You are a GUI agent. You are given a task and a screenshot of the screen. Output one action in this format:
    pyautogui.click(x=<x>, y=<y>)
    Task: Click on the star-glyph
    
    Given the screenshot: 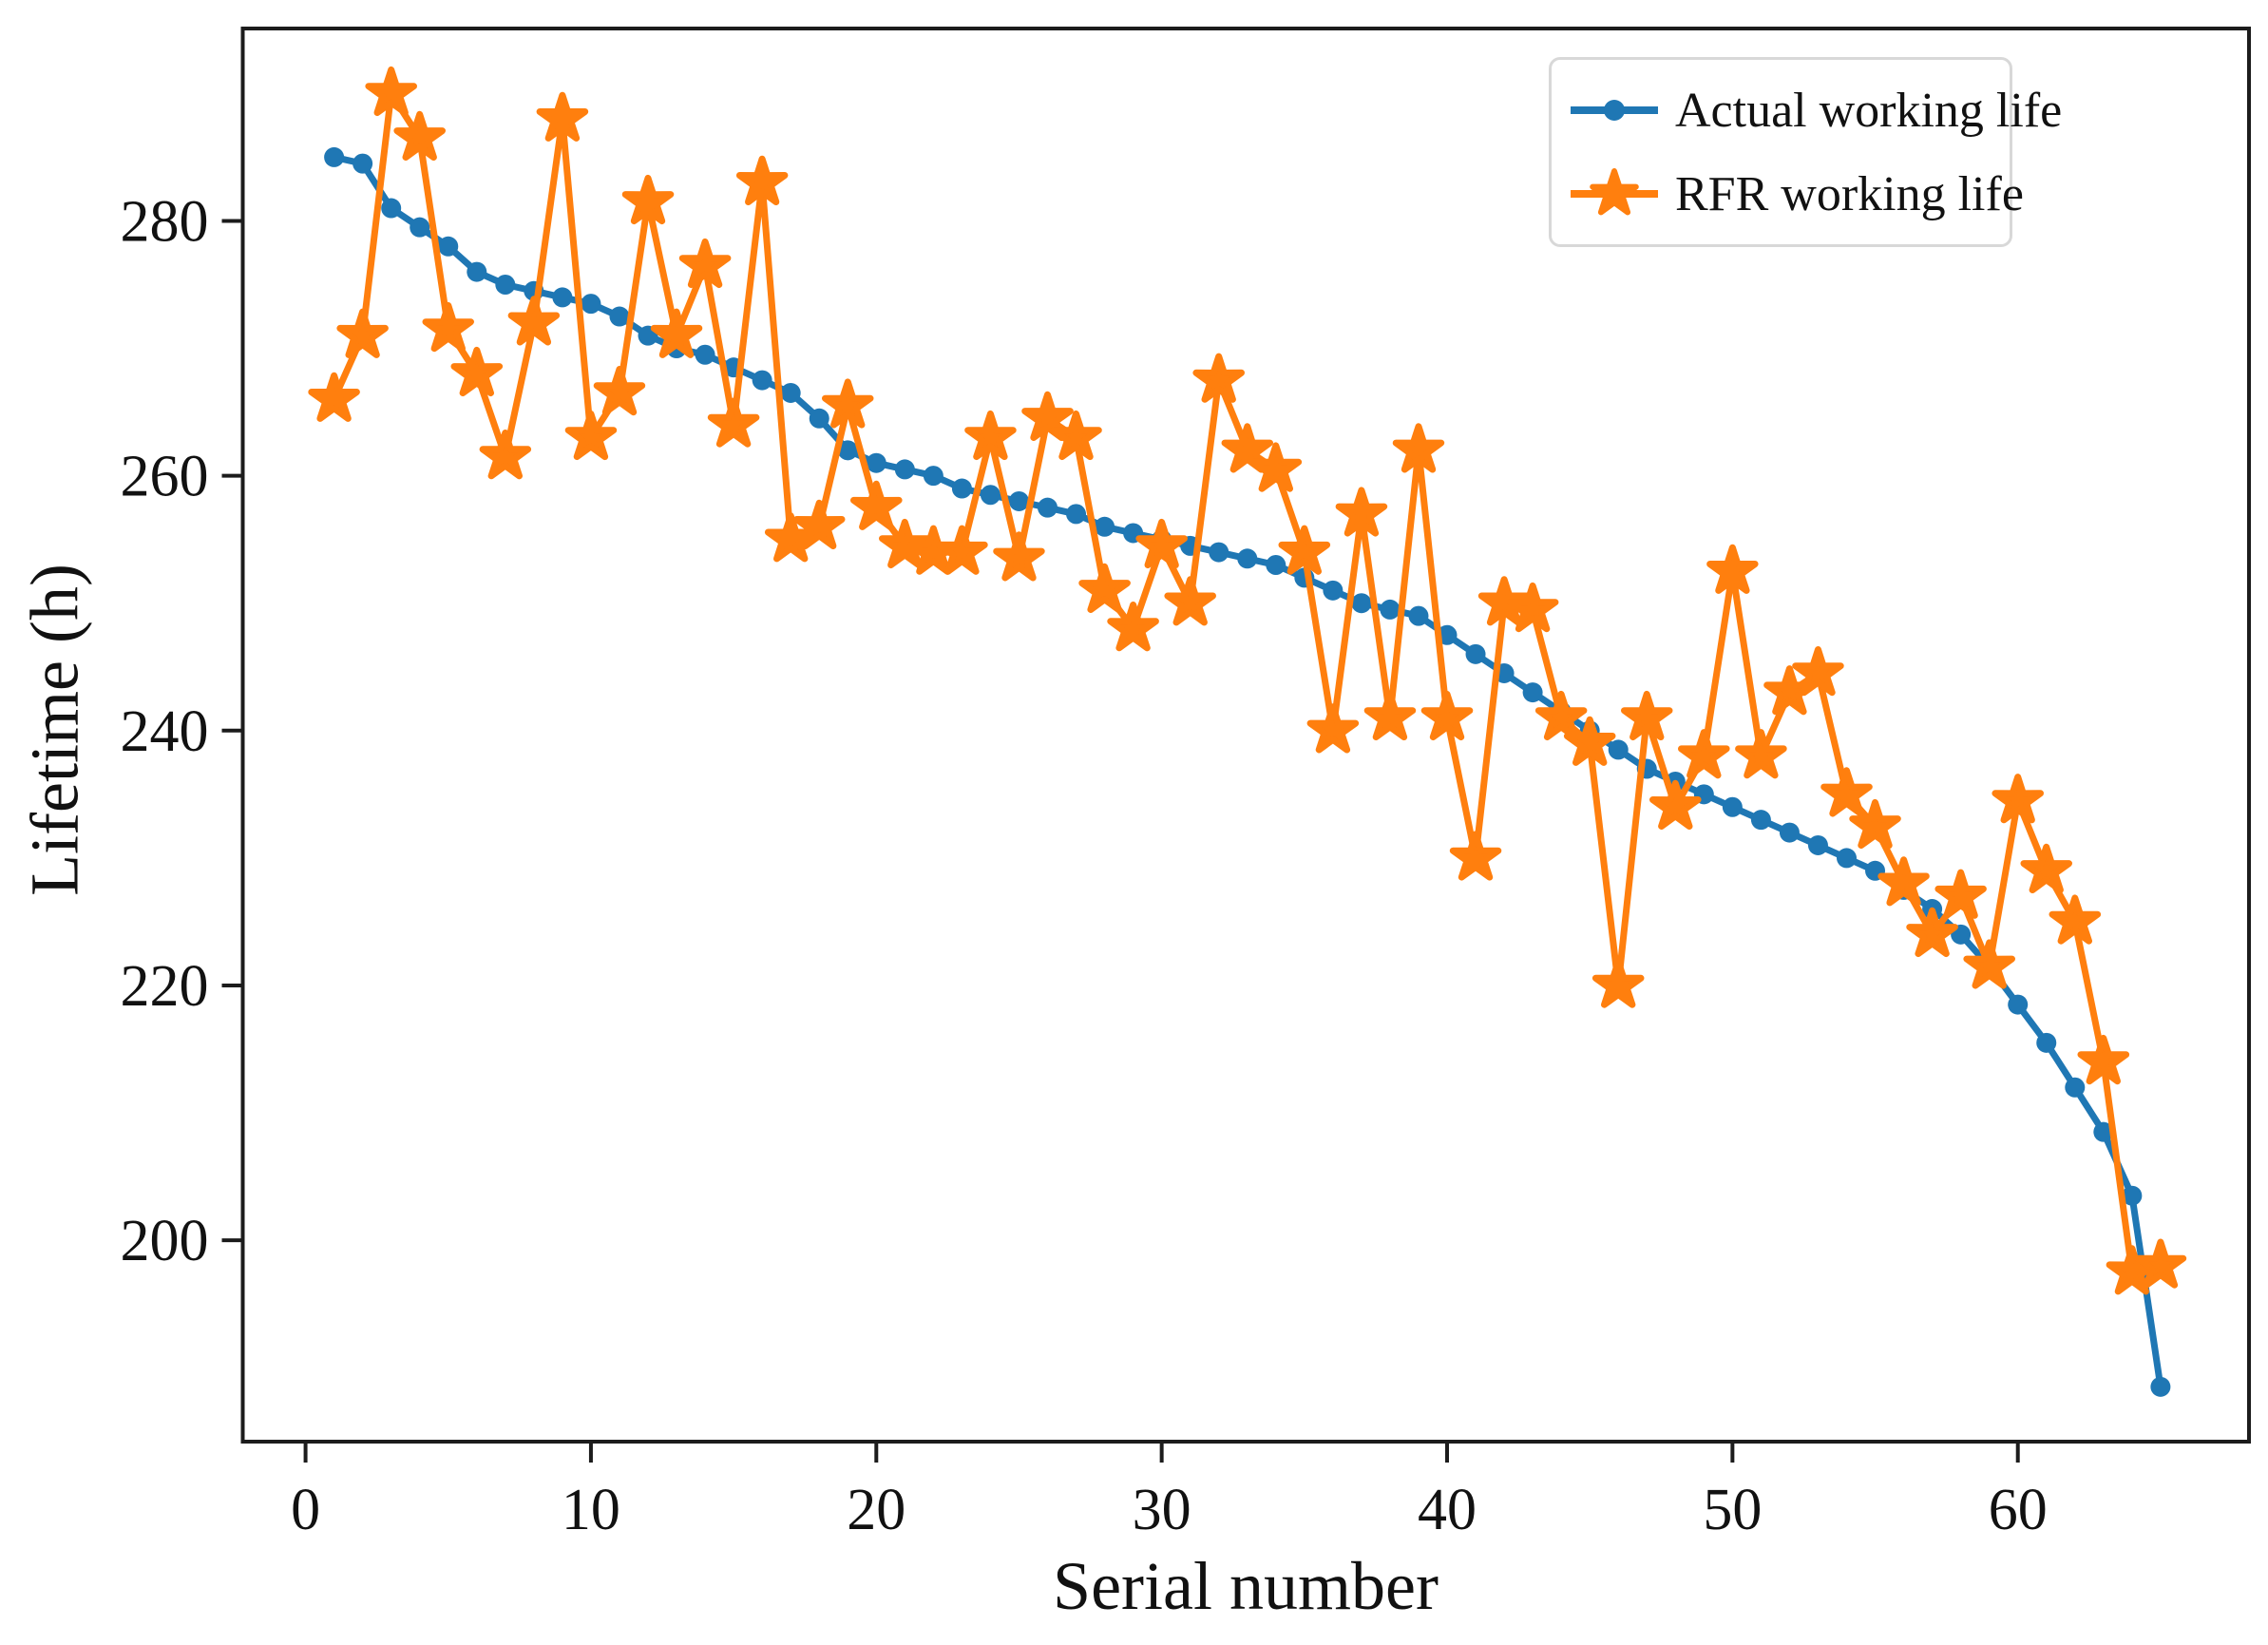 What is the action you would take?
    pyautogui.click(x=1614, y=192)
    